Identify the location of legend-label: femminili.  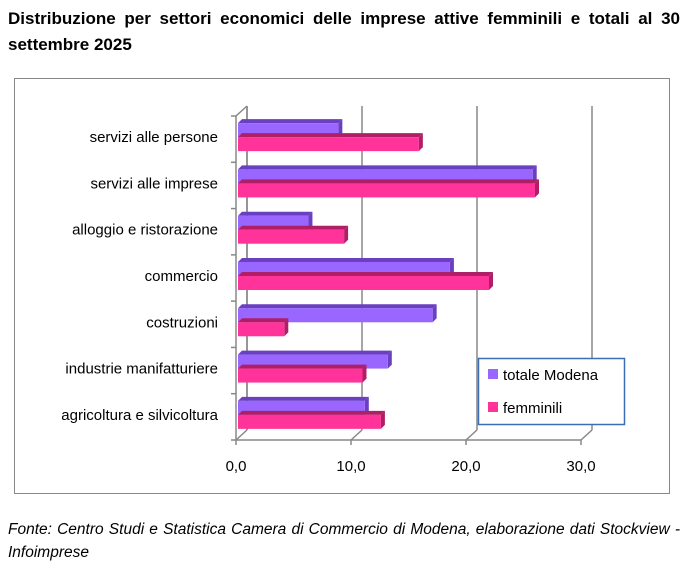
(532, 408).